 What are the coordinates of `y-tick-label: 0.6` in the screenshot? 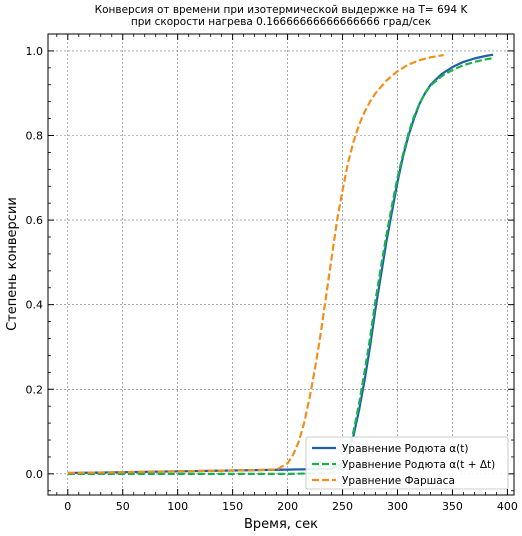 It's located at (35, 220).